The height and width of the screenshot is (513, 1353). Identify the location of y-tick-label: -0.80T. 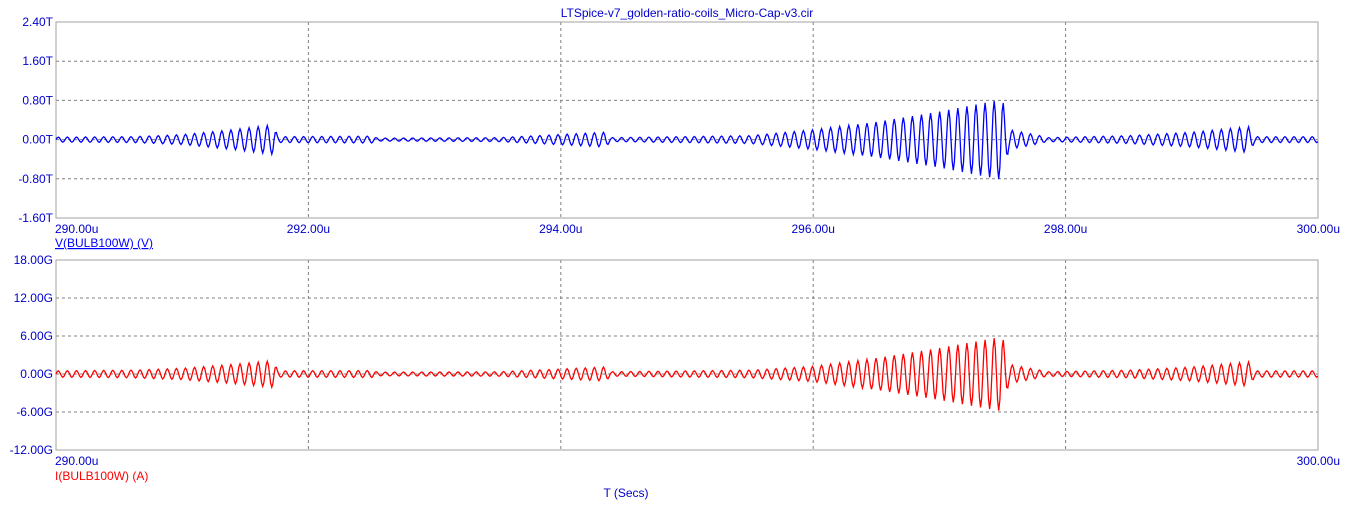
(35, 179).